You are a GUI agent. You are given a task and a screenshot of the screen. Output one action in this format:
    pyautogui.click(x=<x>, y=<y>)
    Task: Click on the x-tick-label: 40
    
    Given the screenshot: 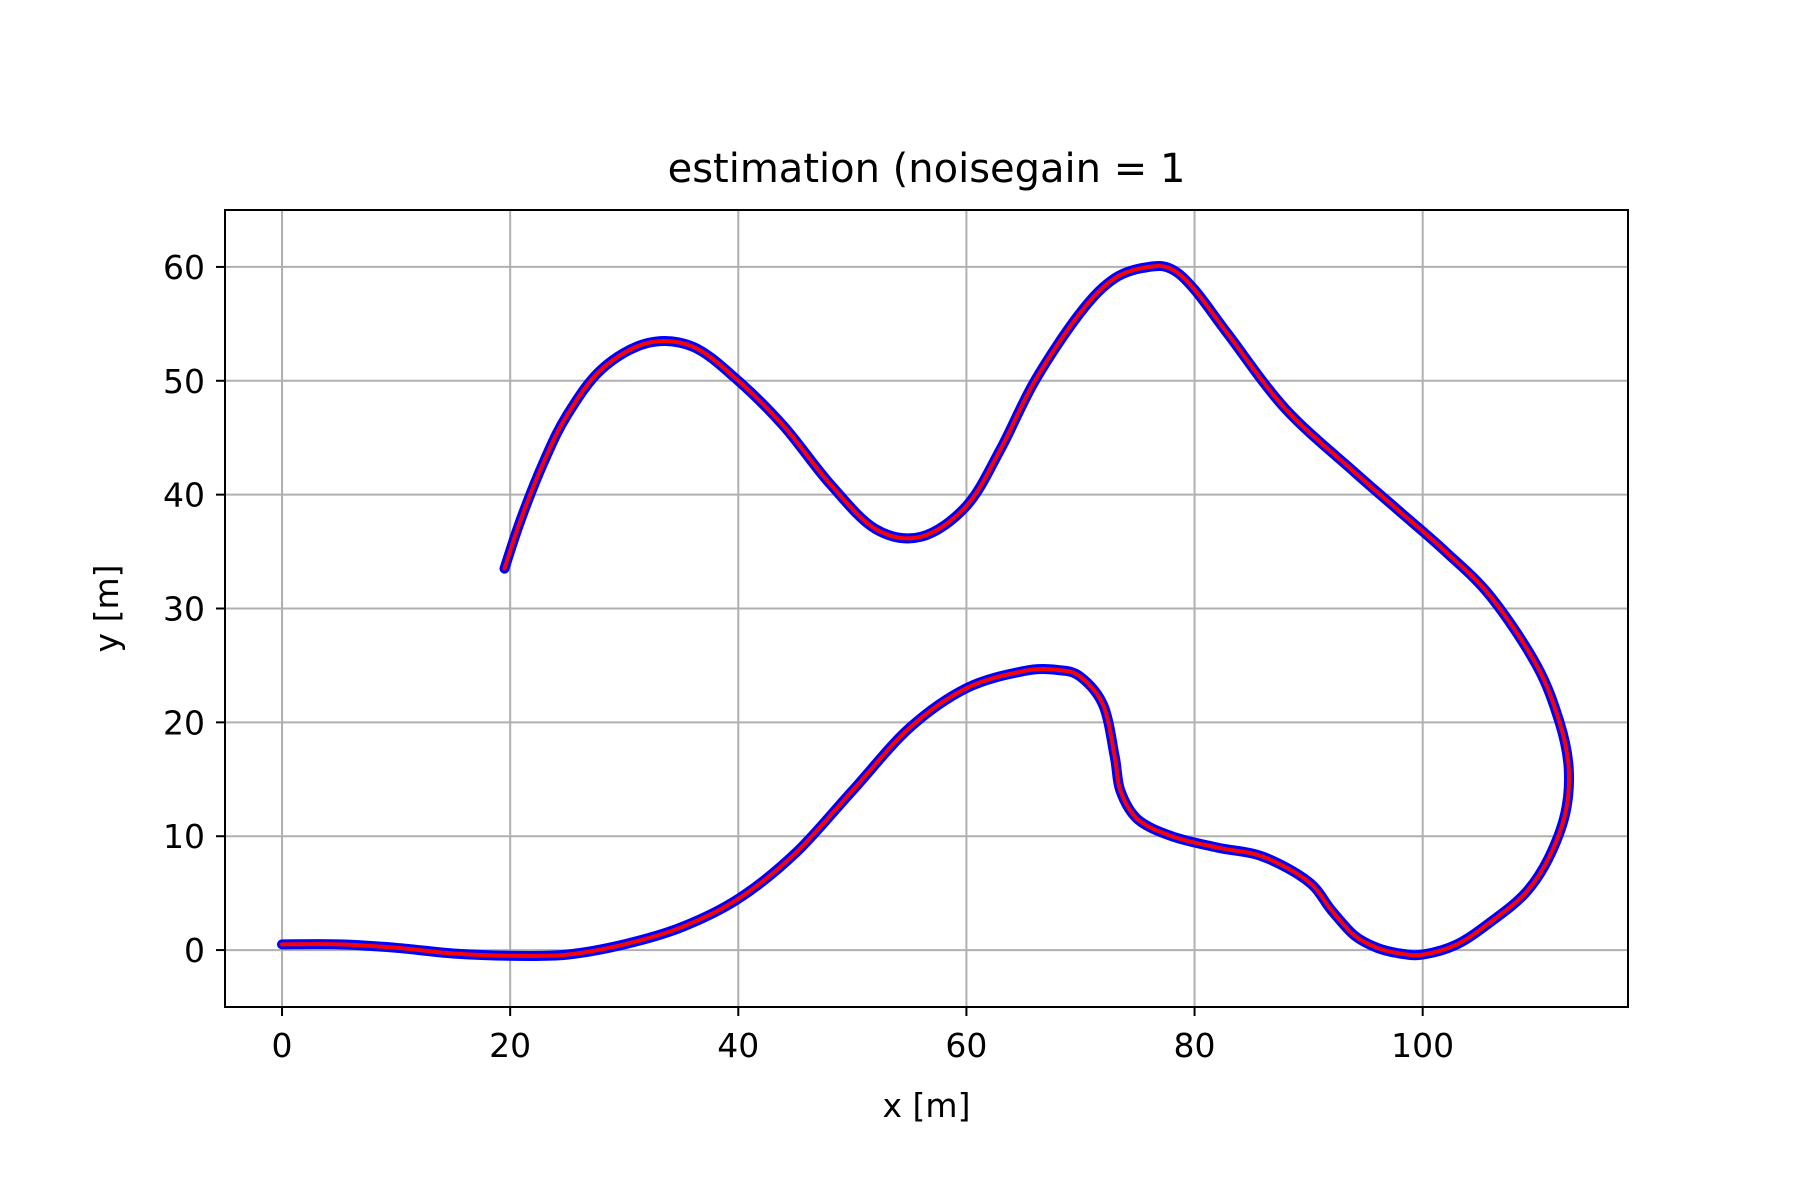 What is the action you would take?
    pyautogui.click(x=738, y=1045)
    